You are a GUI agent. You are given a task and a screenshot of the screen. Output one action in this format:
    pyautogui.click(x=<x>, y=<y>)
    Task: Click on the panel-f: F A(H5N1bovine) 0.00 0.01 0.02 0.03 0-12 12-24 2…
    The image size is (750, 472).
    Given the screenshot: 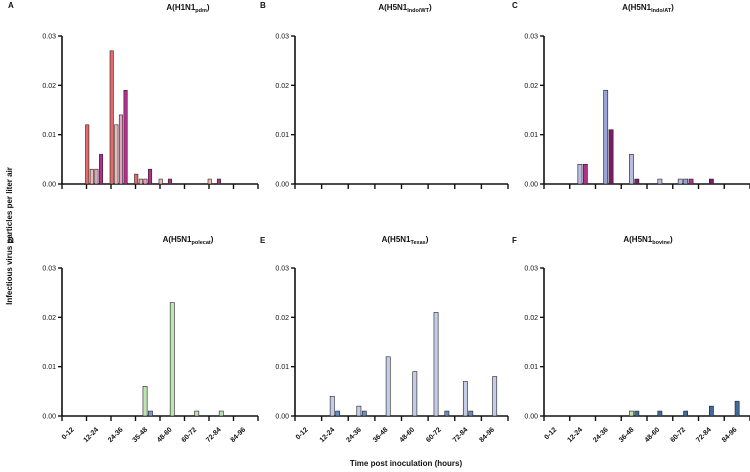 What is the action you would take?
    pyautogui.click(x=631, y=339)
    